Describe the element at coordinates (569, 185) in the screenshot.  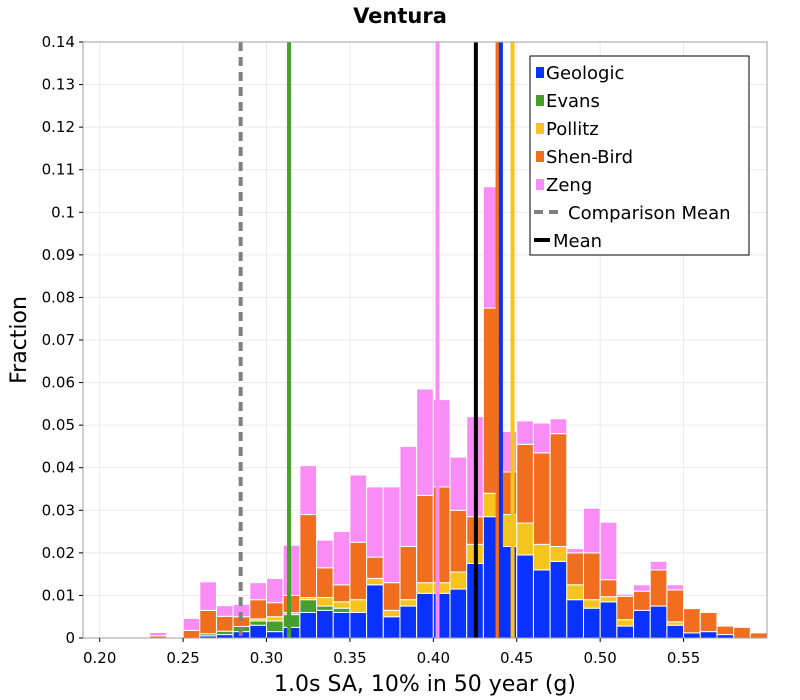
I see `legend-label-zeng: Zeng` at that location.